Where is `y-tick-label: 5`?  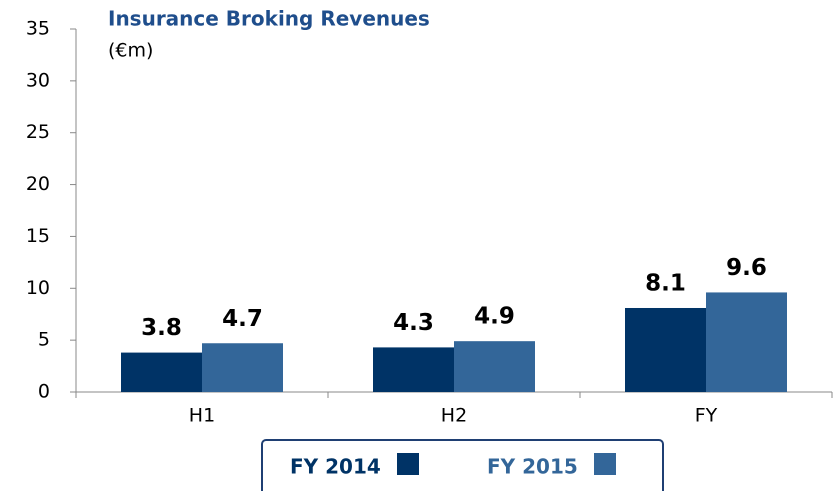 y-tick-label: 5 is located at coordinates (44, 340).